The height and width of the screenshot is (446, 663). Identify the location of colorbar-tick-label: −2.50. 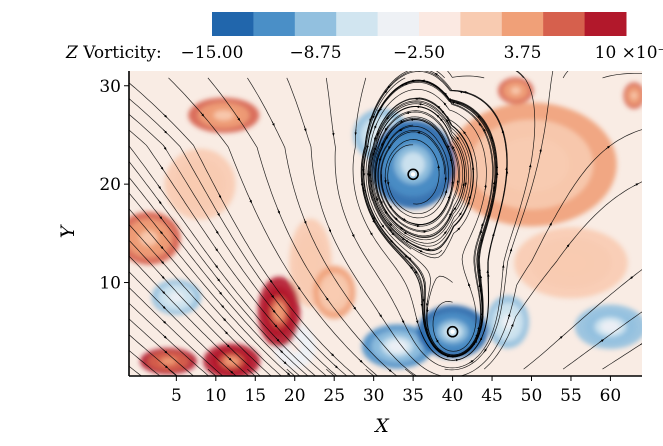
(419, 53).